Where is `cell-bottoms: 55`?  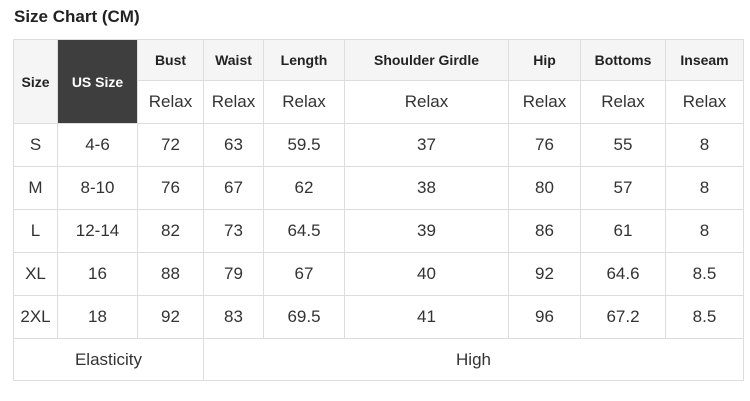 cell-bottoms: 55 is located at coordinates (623, 145).